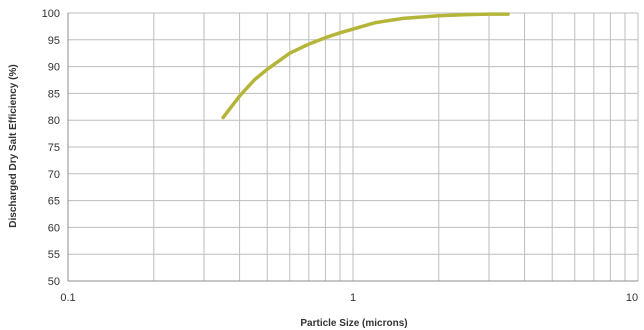 Image resolution: width=644 pixels, height=330 pixels. Describe the element at coordinates (353, 298) in the screenshot. I see `x-tick-label: 1` at that location.